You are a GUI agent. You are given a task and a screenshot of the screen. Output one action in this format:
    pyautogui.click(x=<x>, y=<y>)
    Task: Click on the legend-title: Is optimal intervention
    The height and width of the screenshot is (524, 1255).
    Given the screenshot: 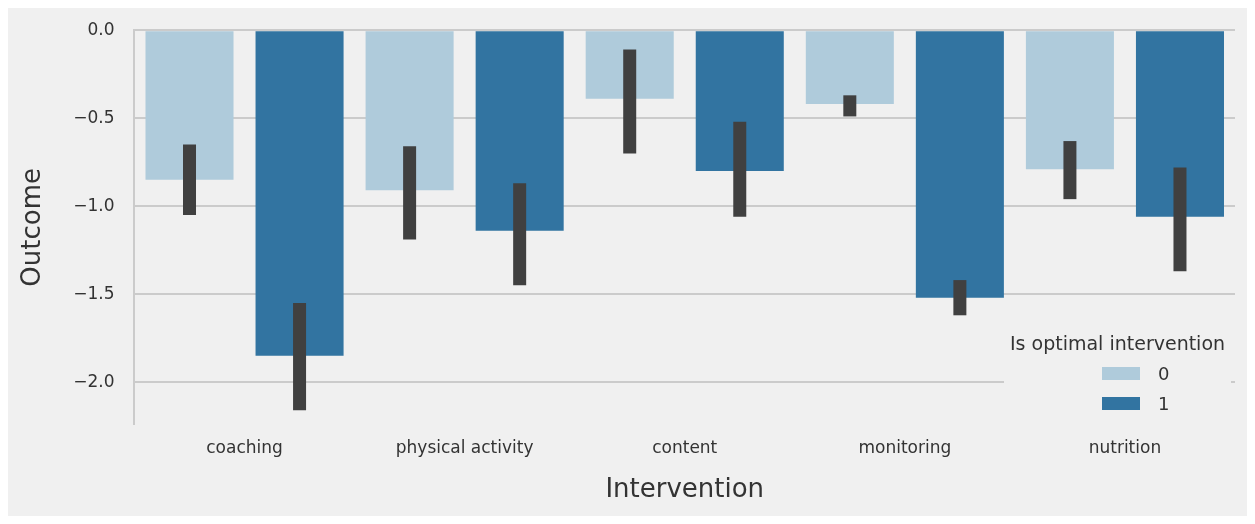 What is the action you would take?
    pyautogui.click(x=1118, y=343)
    